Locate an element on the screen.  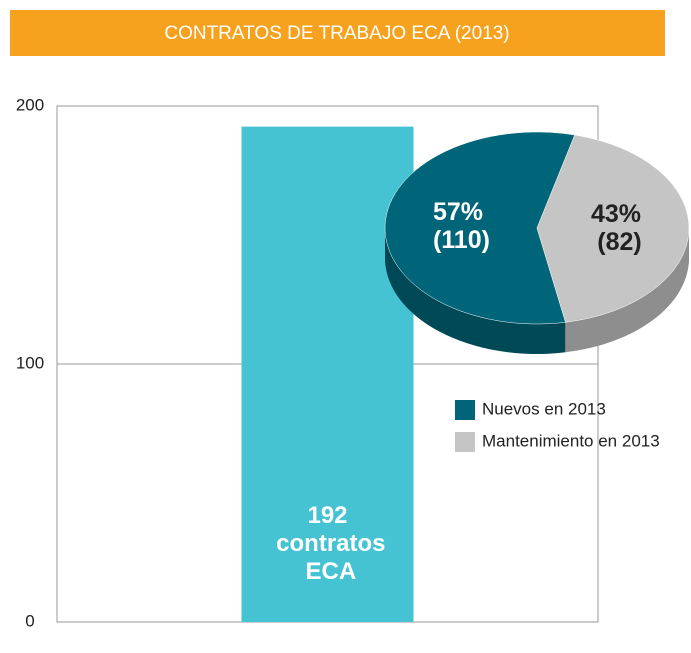
pie-value-label: 43% (82) is located at coordinates (615, 227).